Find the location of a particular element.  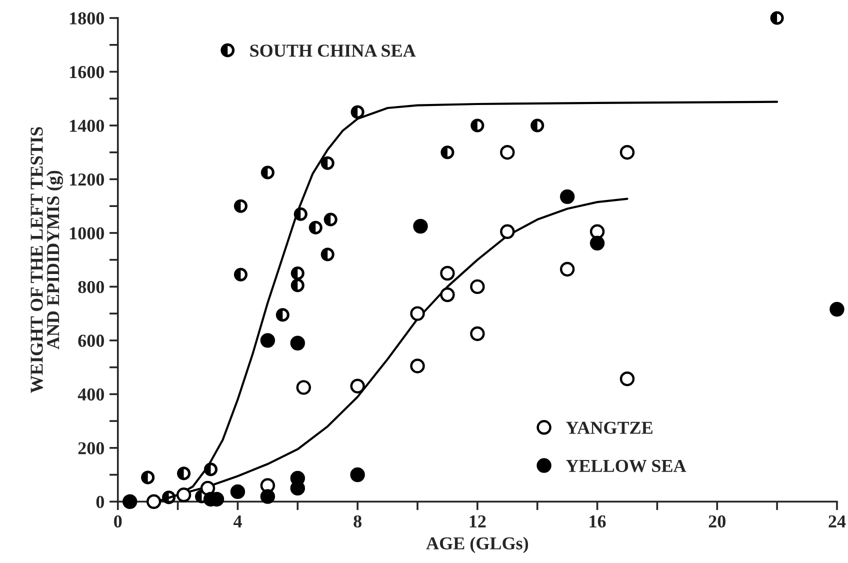

x-tick-label: 8 is located at coordinates (358, 521).